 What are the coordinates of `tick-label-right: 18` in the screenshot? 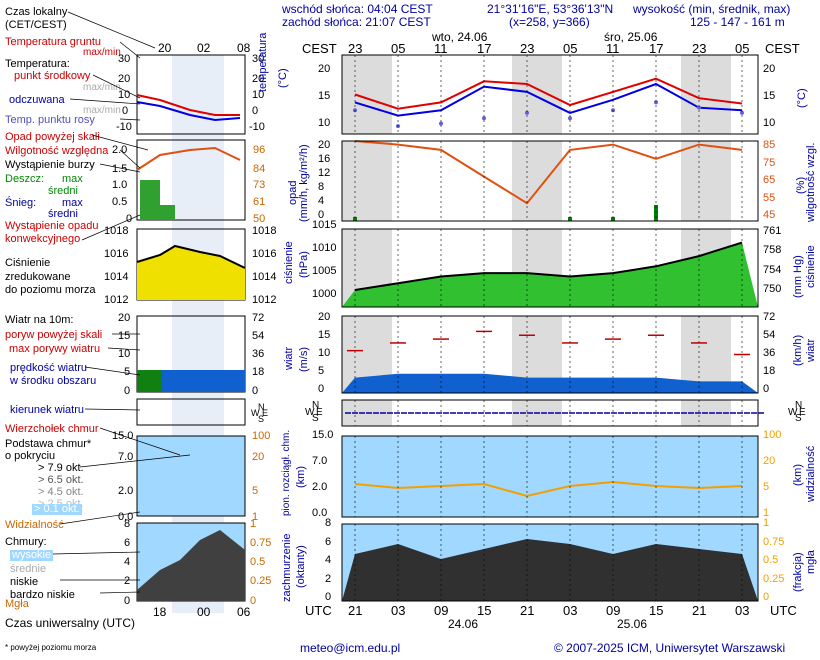 It's located at (769, 371).